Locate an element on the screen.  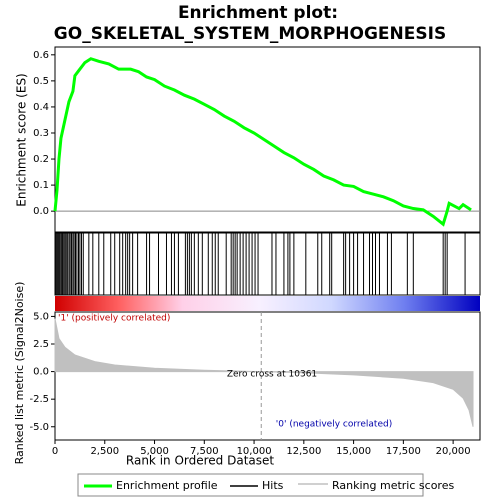
correlation-band is located at coordinates (267, 303).